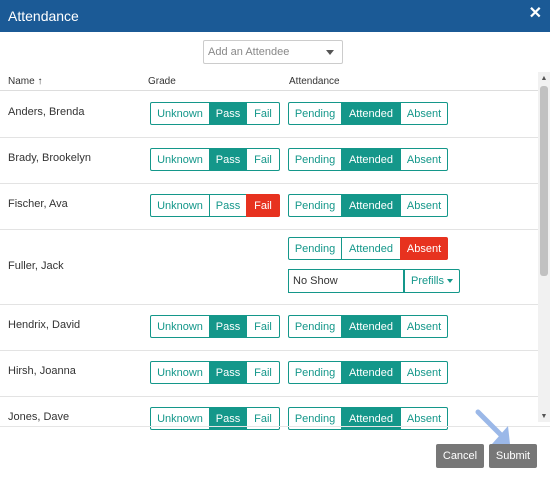 The width and height of the screenshot is (550, 480). What do you see at coordinates (269, 90) in the screenshot?
I see `header-divider` at bounding box center [269, 90].